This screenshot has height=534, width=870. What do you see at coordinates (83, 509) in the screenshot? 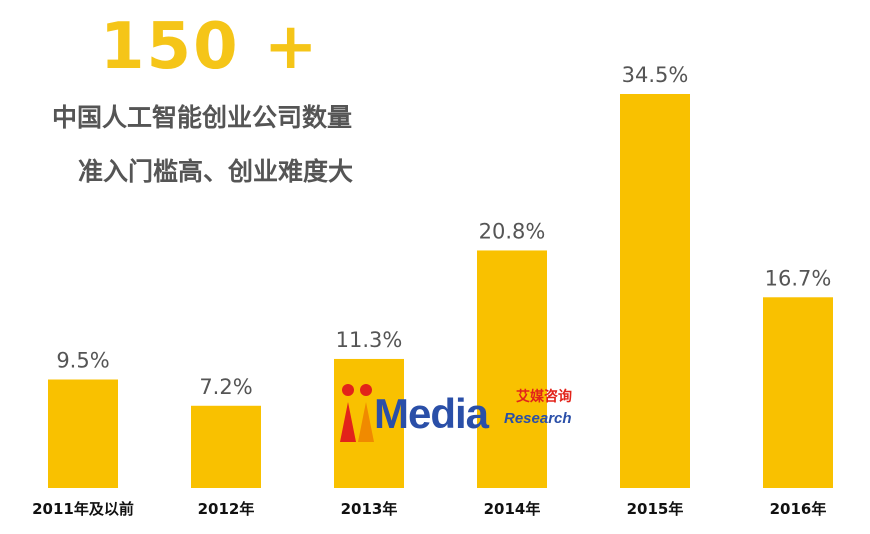
I see `category-label-0: 2011年及以前` at bounding box center [83, 509].